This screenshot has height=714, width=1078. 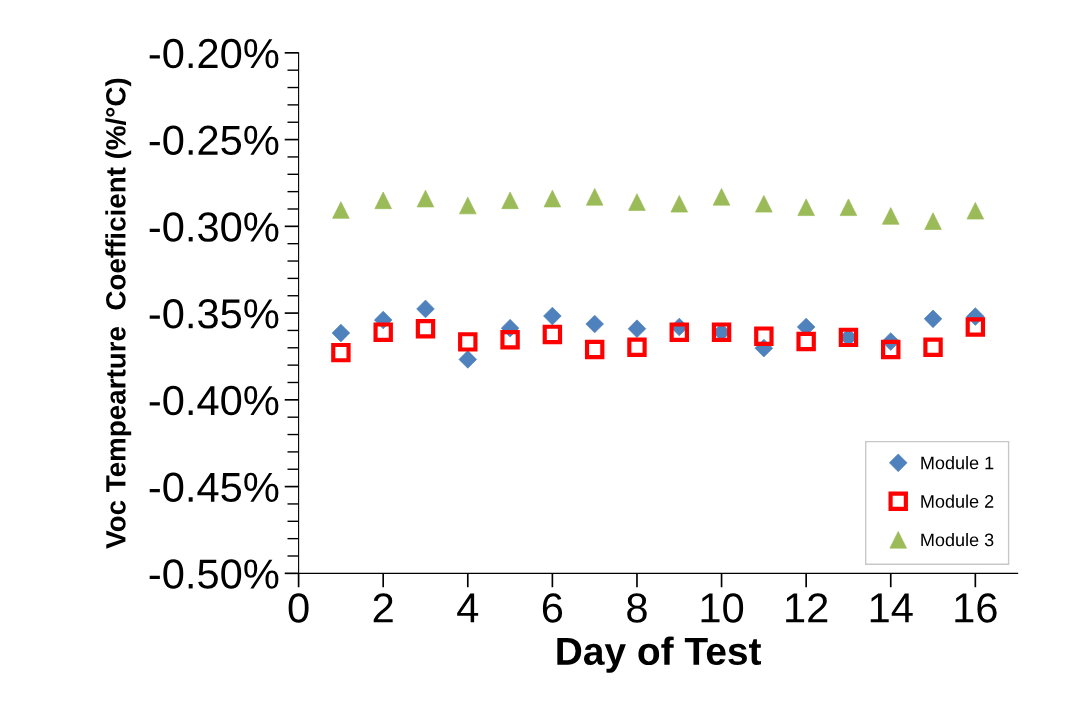 What do you see at coordinates (891, 608) in the screenshot?
I see `x-tick-label: 14` at bounding box center [891, 608].